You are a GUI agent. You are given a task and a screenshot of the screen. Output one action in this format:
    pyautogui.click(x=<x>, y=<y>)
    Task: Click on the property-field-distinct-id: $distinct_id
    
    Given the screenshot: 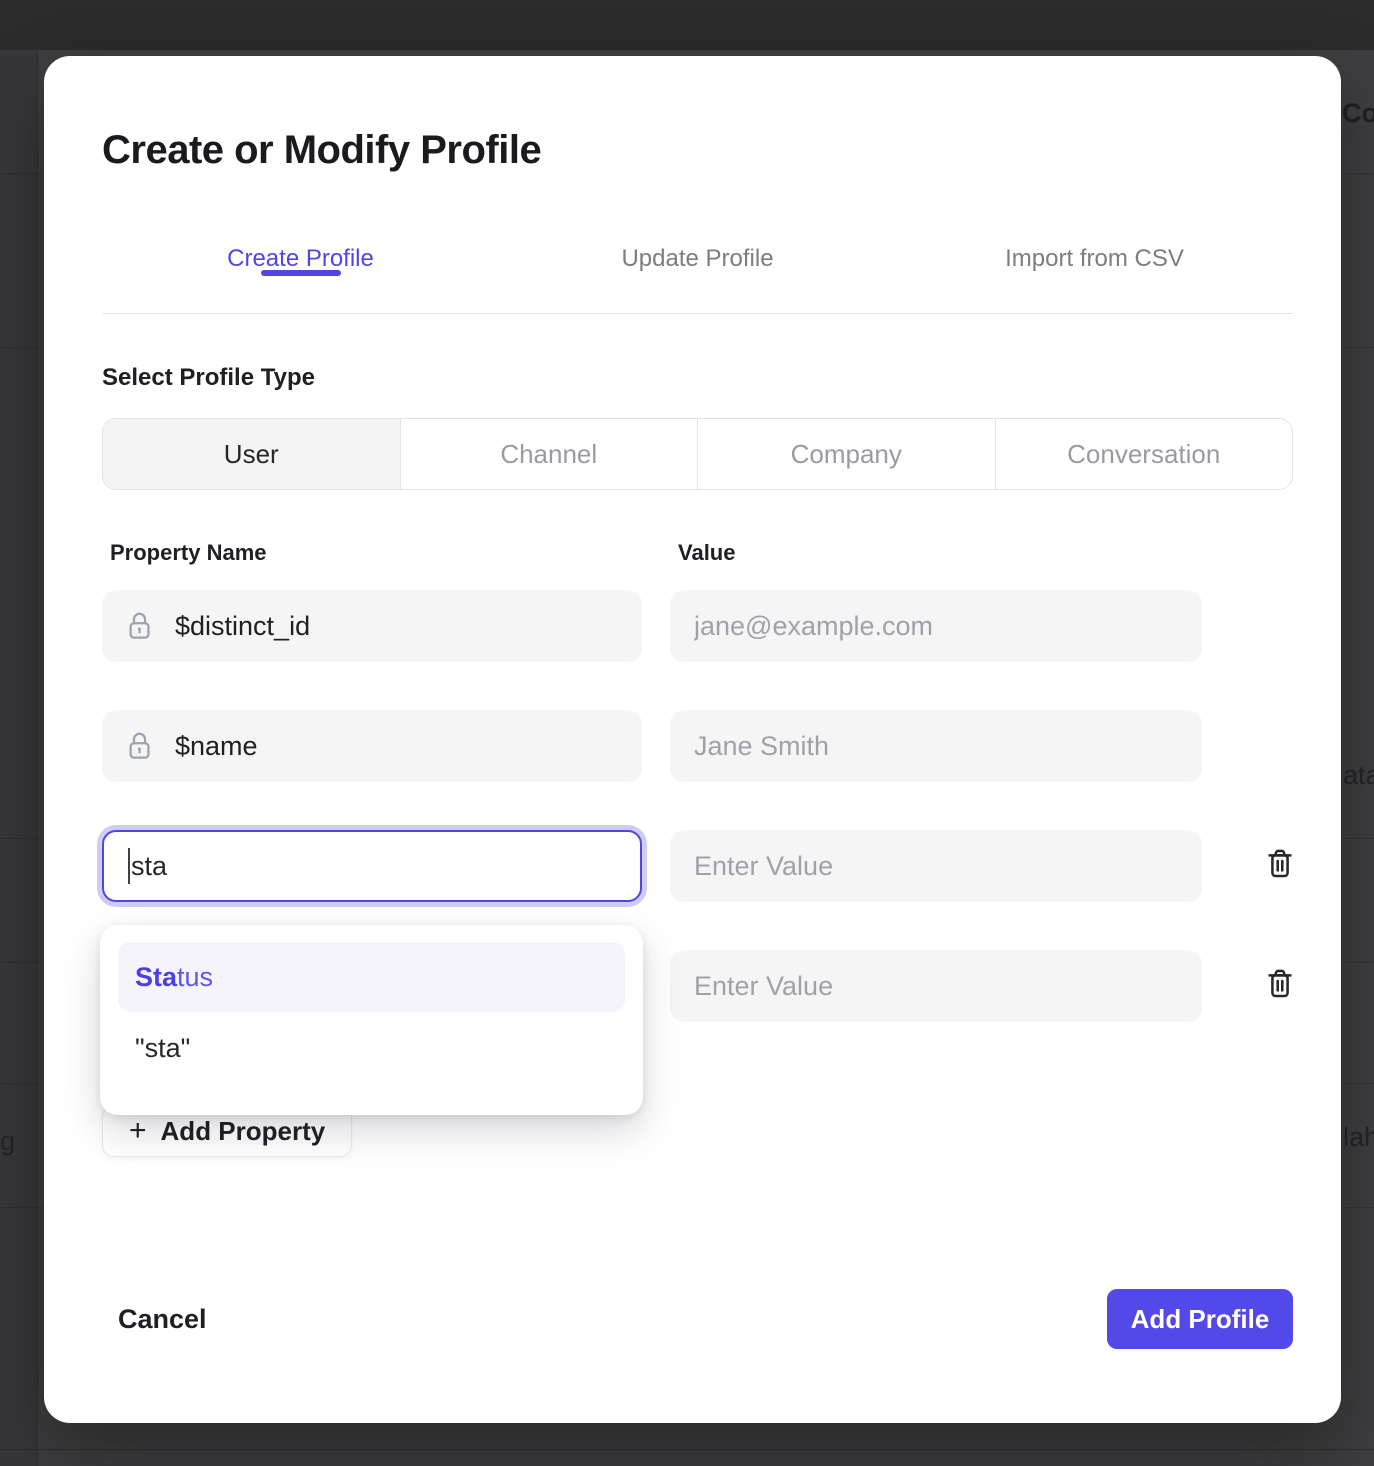 What is the action you would take?
    pyautogui.click(x=372, y=626)
    